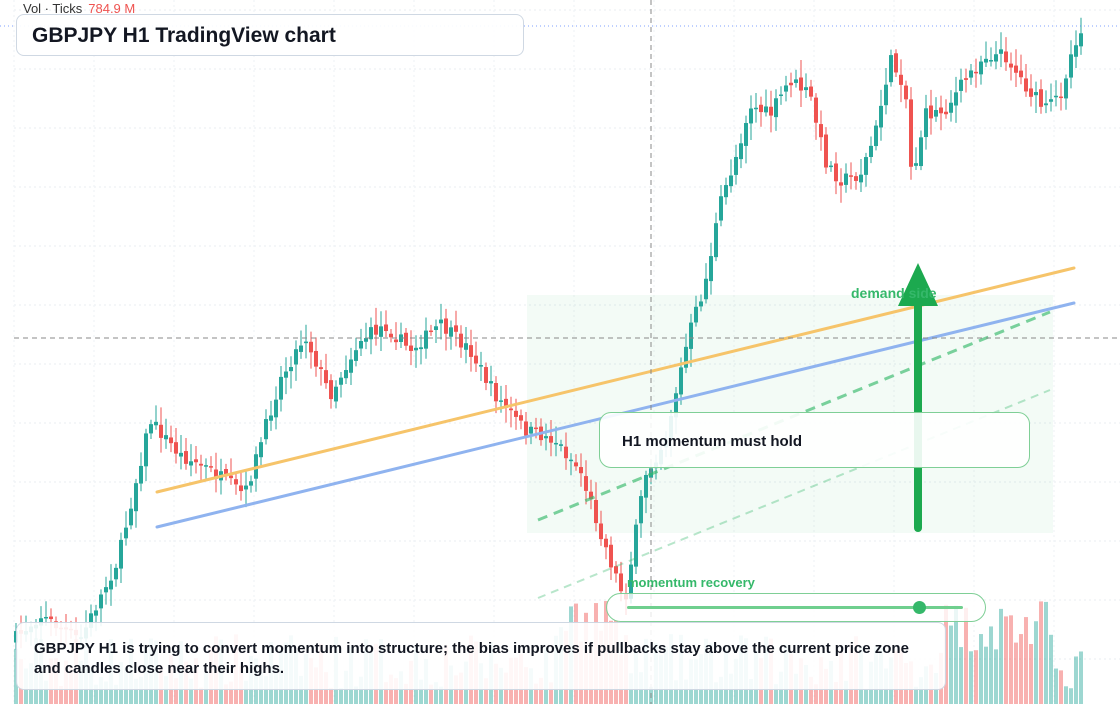  What do you see at coordinates (814, 440) in the screenshot?
I see `annotation-note-box: H1 momentum must hold` at bounding box center [814, 440].